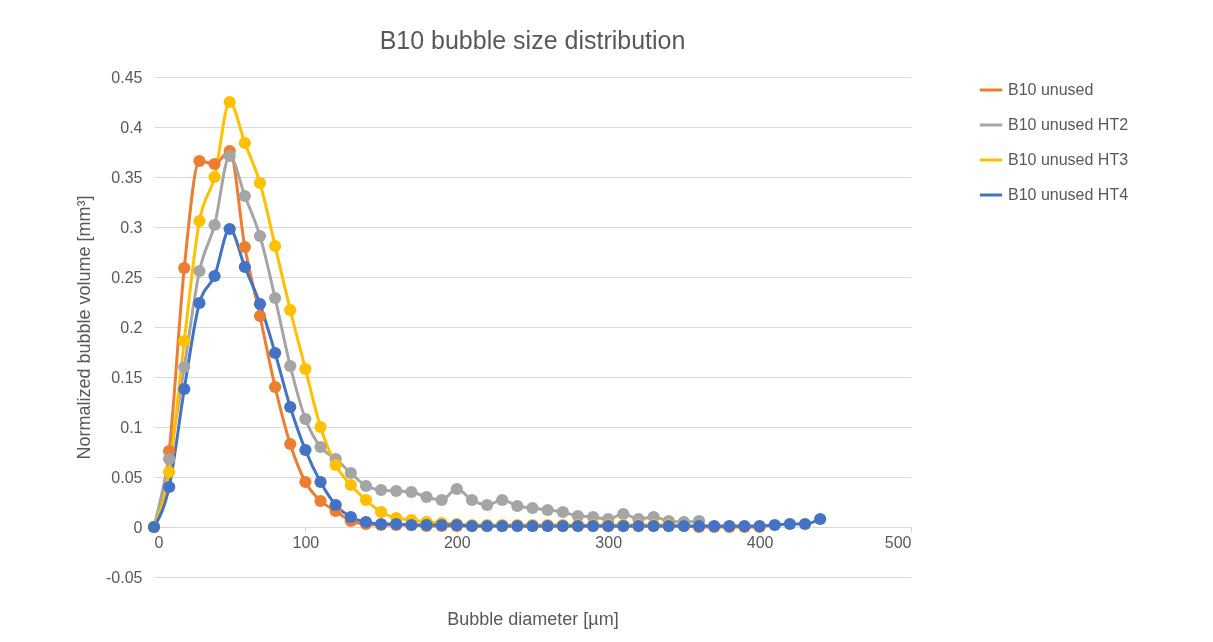 Image resolution: width=1213 pixels, height=642 pixels. Describe the element at coordinates (124, 577) in the screenshot. I see `y-tick-label: -0.05` at that location.